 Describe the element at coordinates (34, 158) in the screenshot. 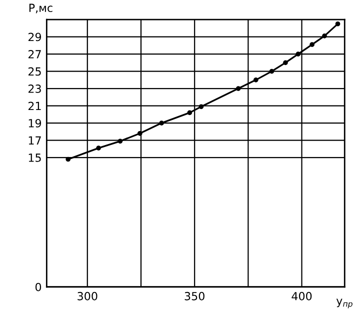

I see `y-tick-label: 15` at that location.